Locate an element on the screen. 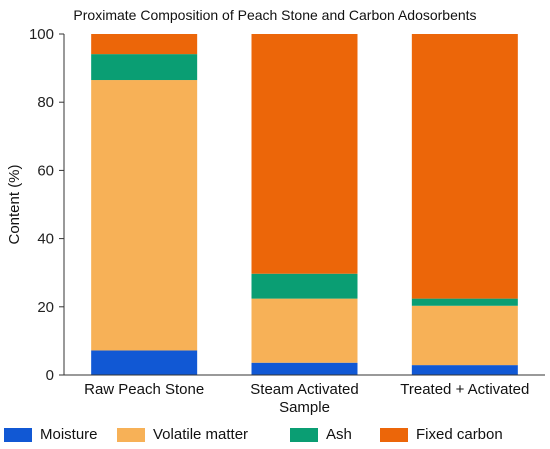  y-tick-label-40: 40 is located at coordinates (45, 239).